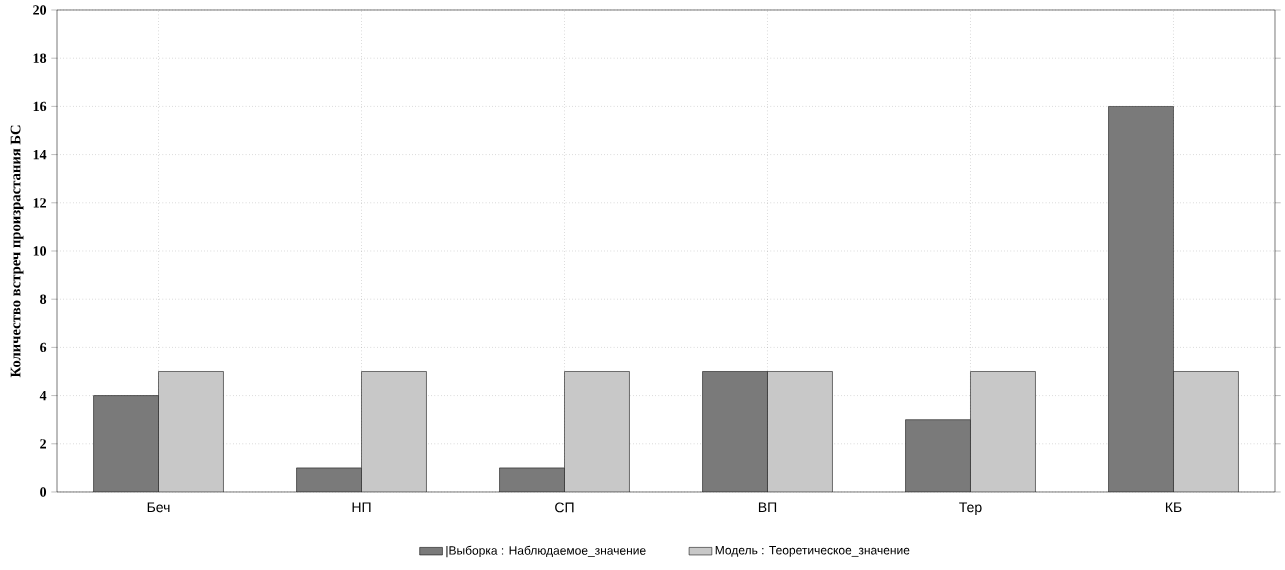  I want to click on legend-label: Модель : Теоретическое_значение, so click(812, 551).